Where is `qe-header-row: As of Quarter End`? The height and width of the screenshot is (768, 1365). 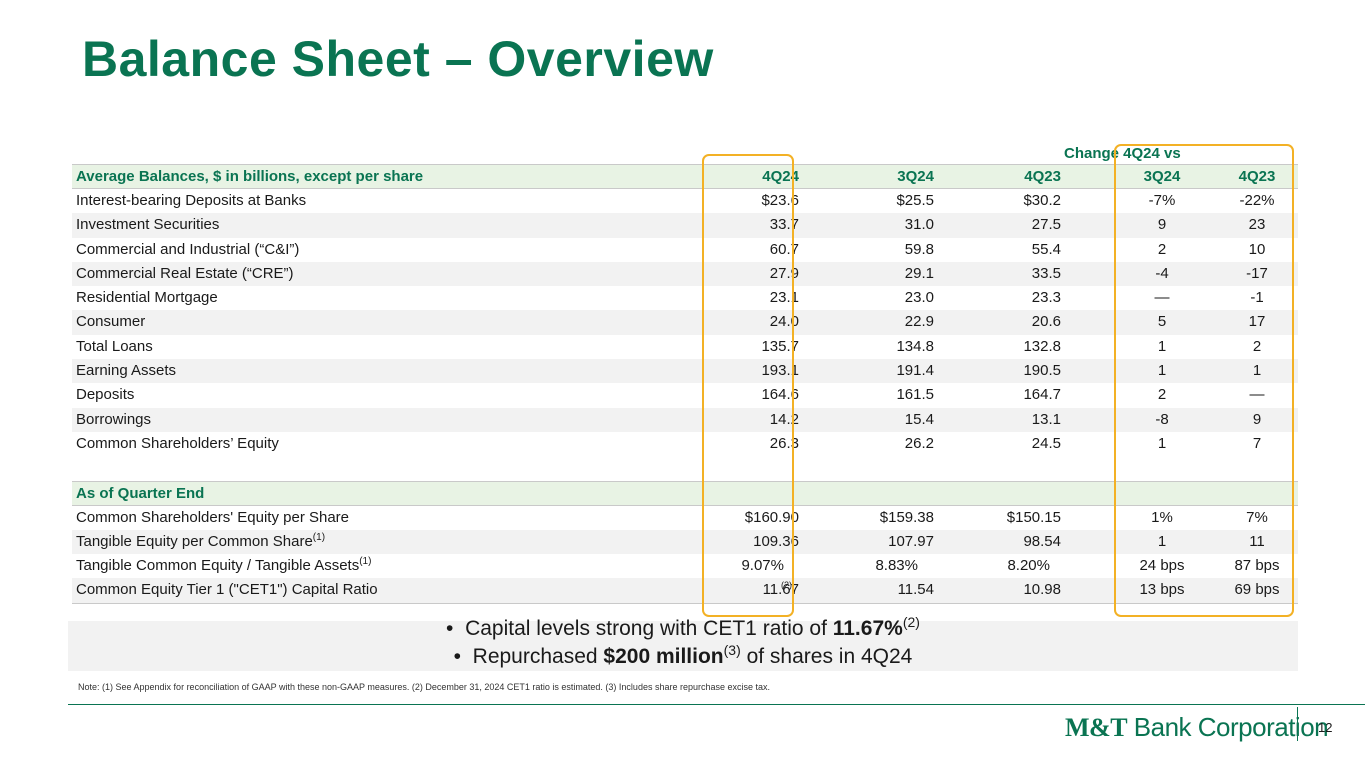
qe-header-row: As of Quarter End is located at coordinates (685, 493).